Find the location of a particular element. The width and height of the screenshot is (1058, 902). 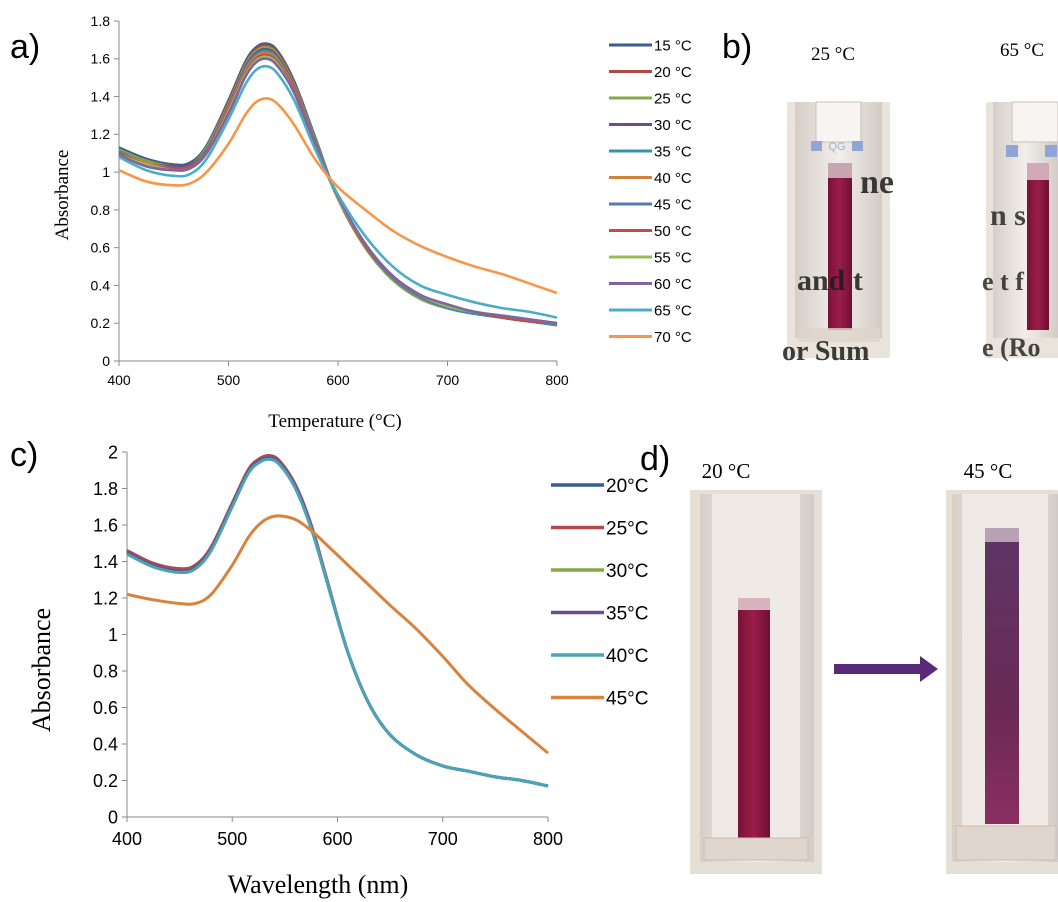

panel-label-d: d) is located at coordinates (655, 459).